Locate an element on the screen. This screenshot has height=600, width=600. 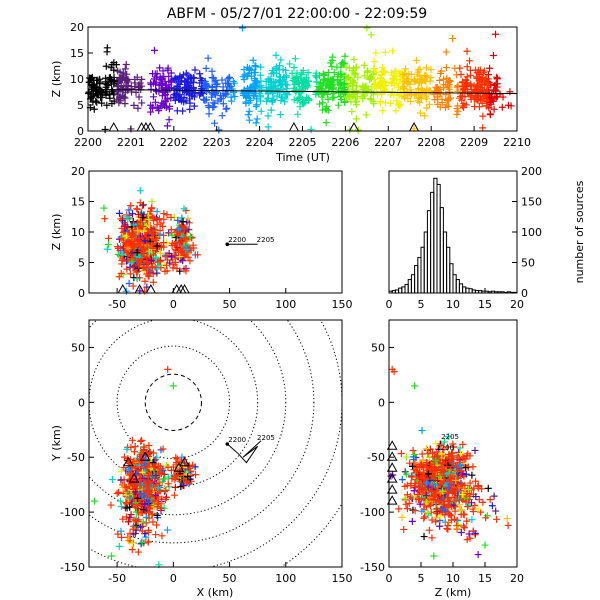
p3-y-tick-label: 100 is located at coordinates (531, 232).